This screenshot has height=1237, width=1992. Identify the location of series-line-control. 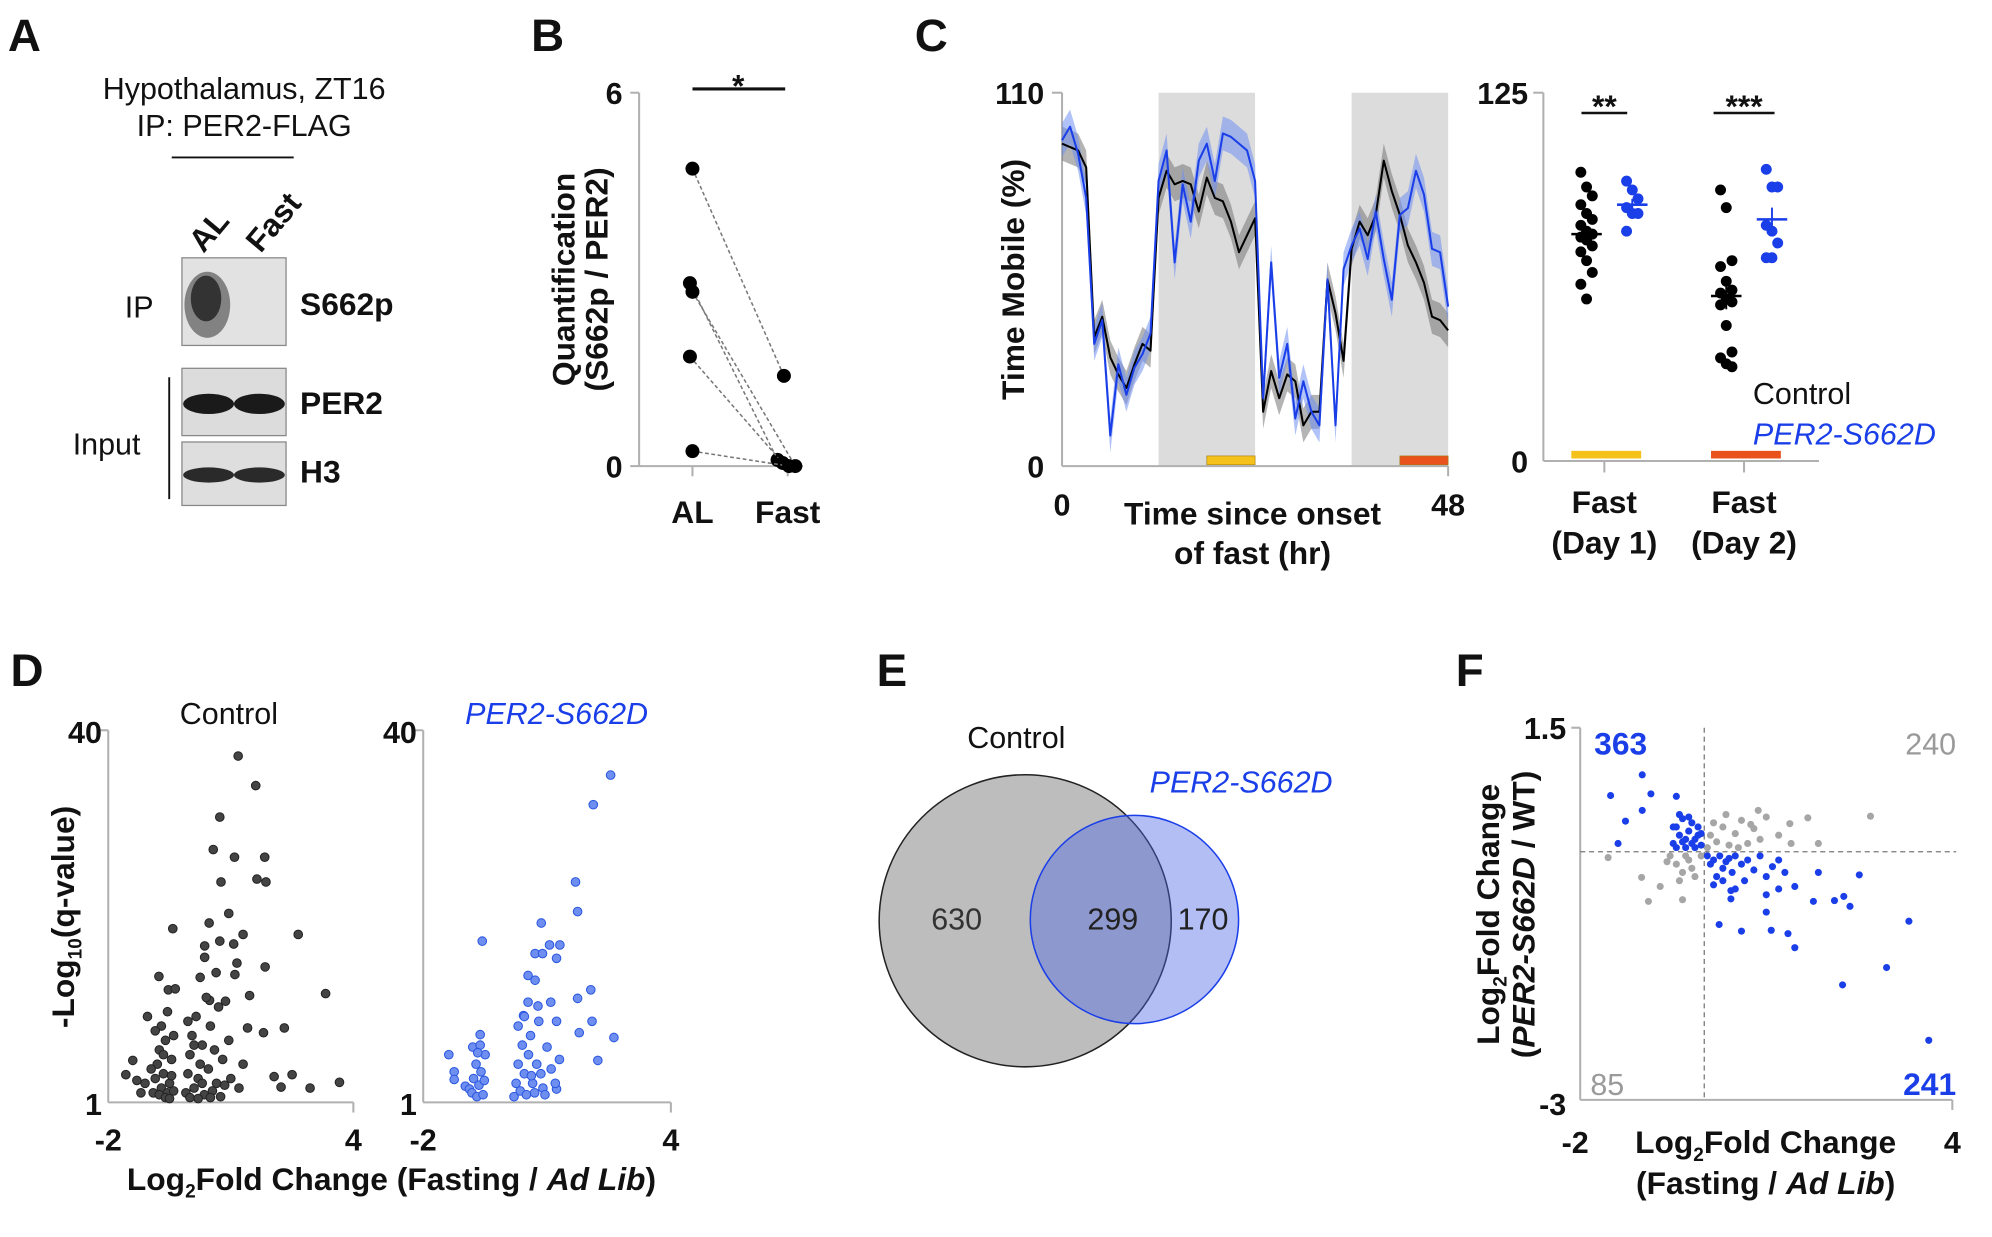
(1255, 284).